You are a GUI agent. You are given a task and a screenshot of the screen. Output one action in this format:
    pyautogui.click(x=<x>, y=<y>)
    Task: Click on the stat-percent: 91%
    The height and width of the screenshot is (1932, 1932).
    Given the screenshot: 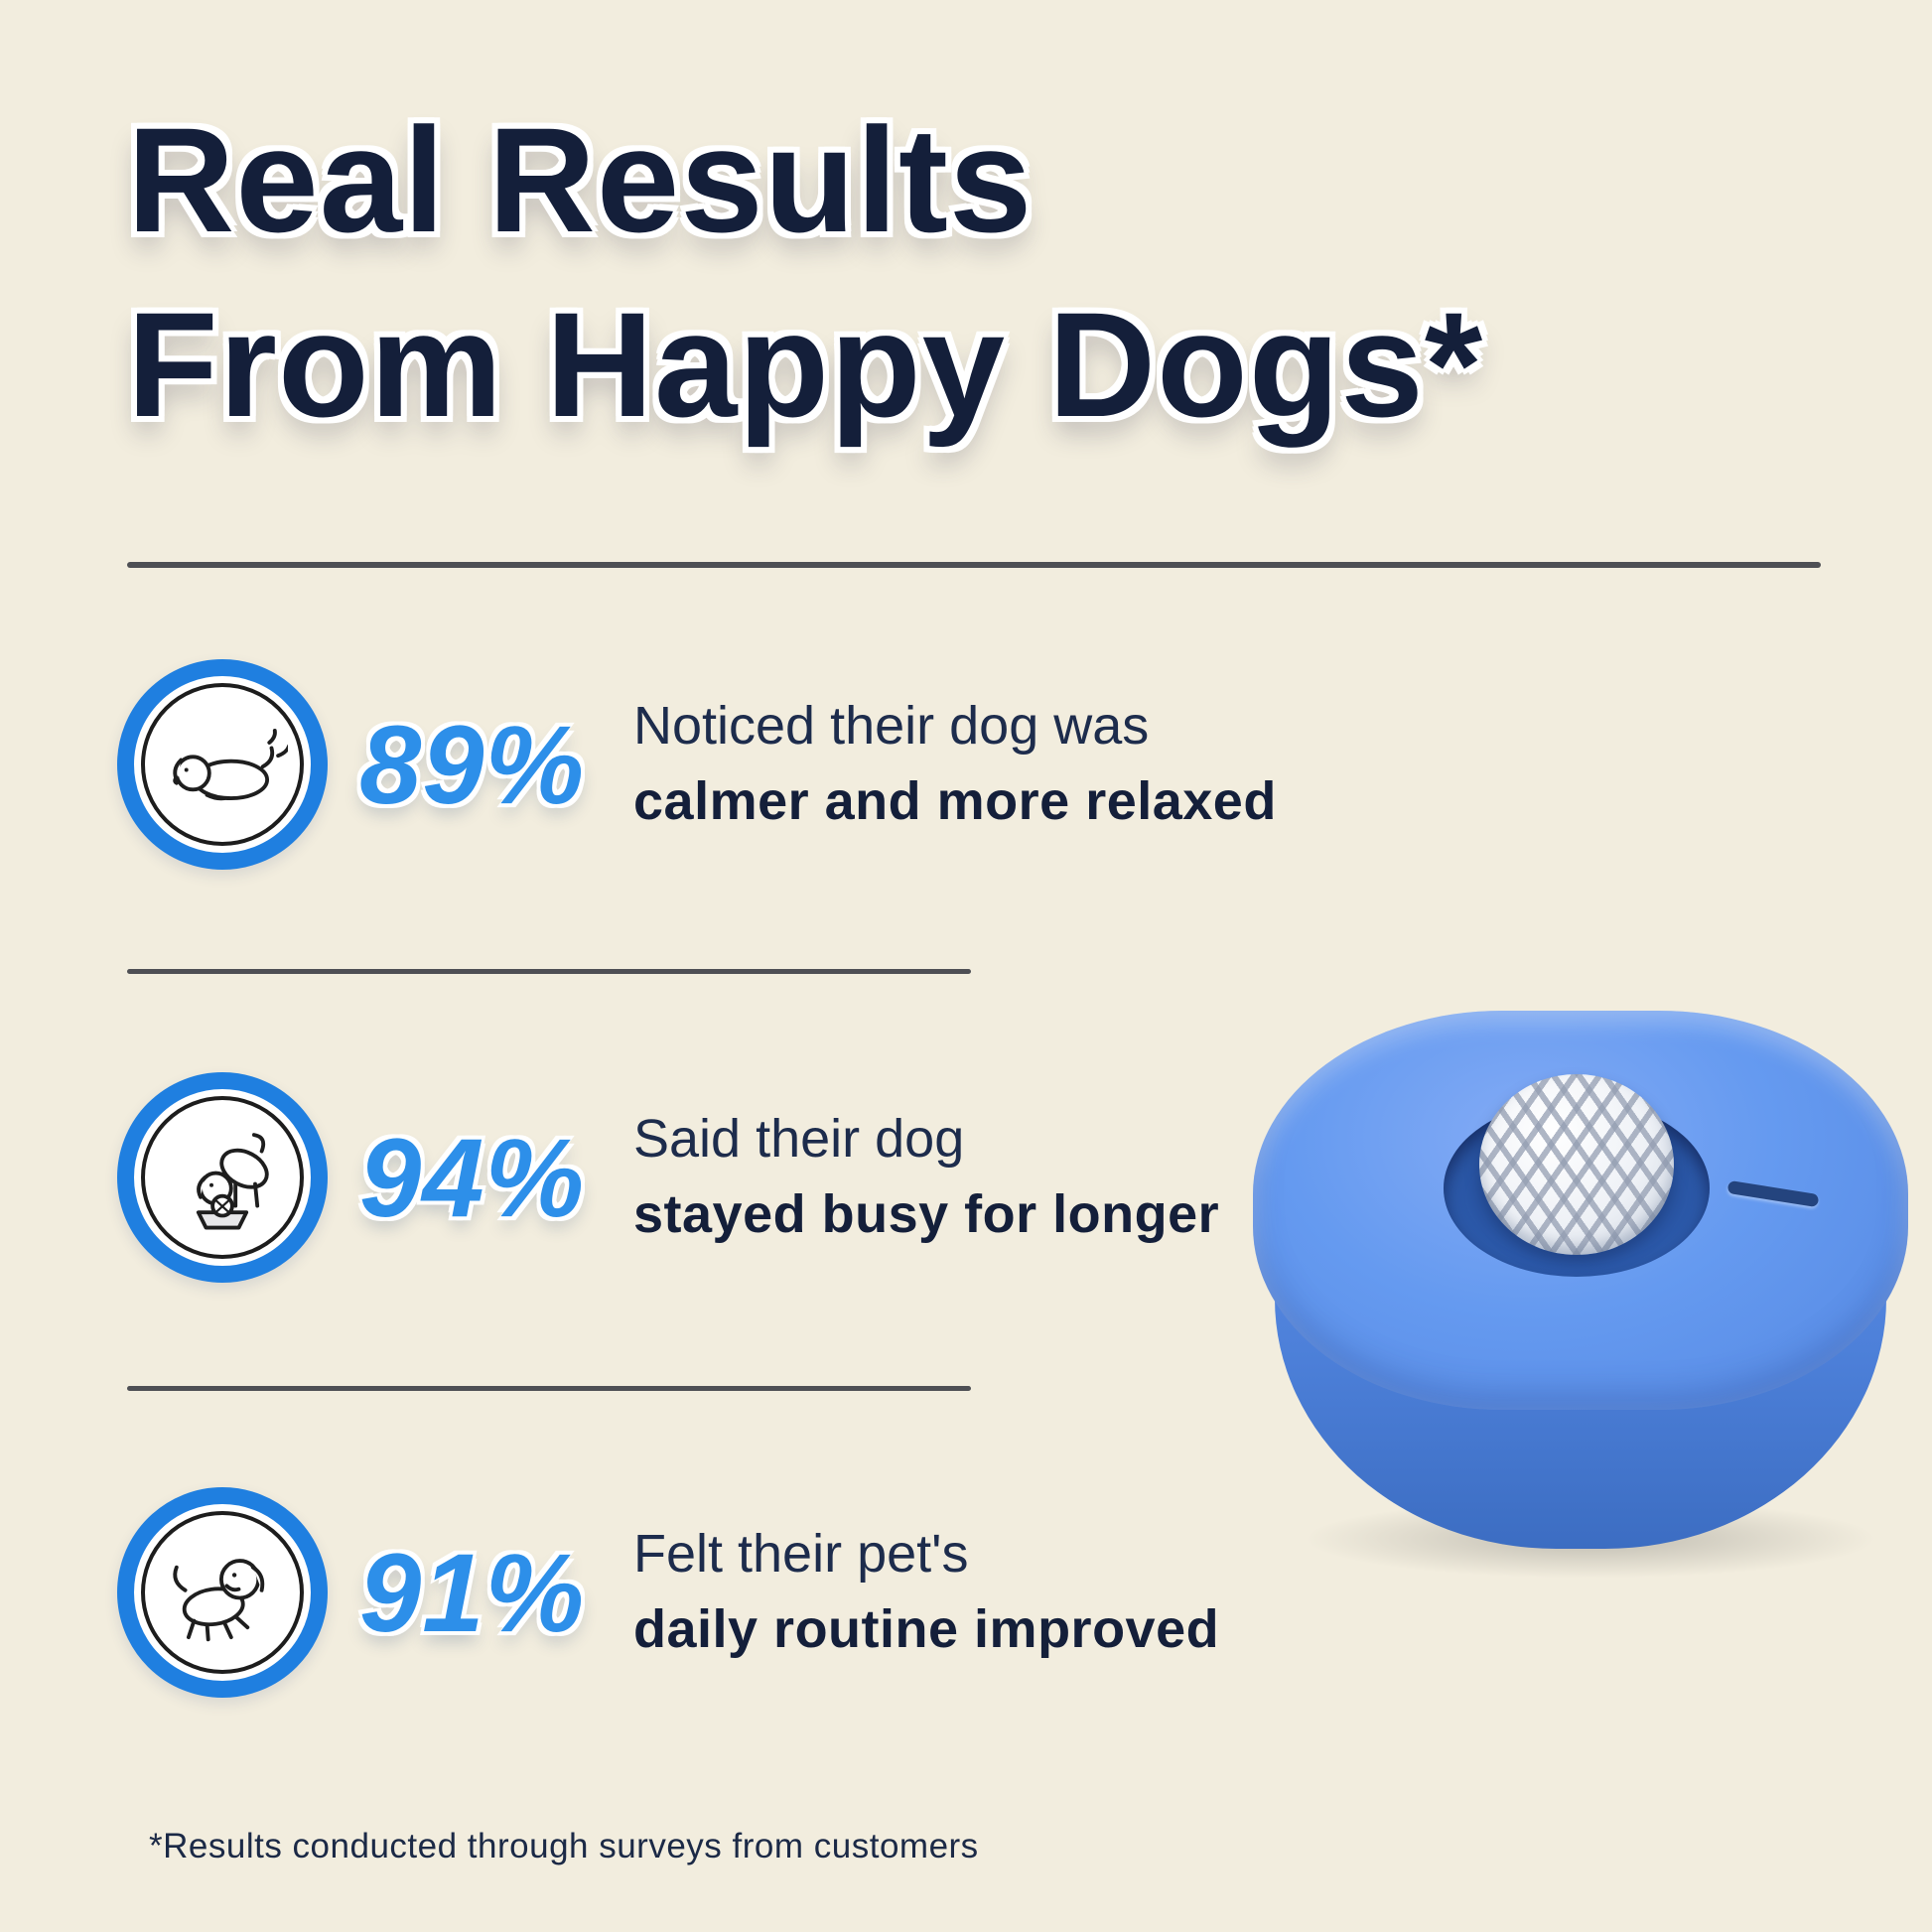 What is the action you would take?
    pyautogui.click(x=472, y=1592)
    